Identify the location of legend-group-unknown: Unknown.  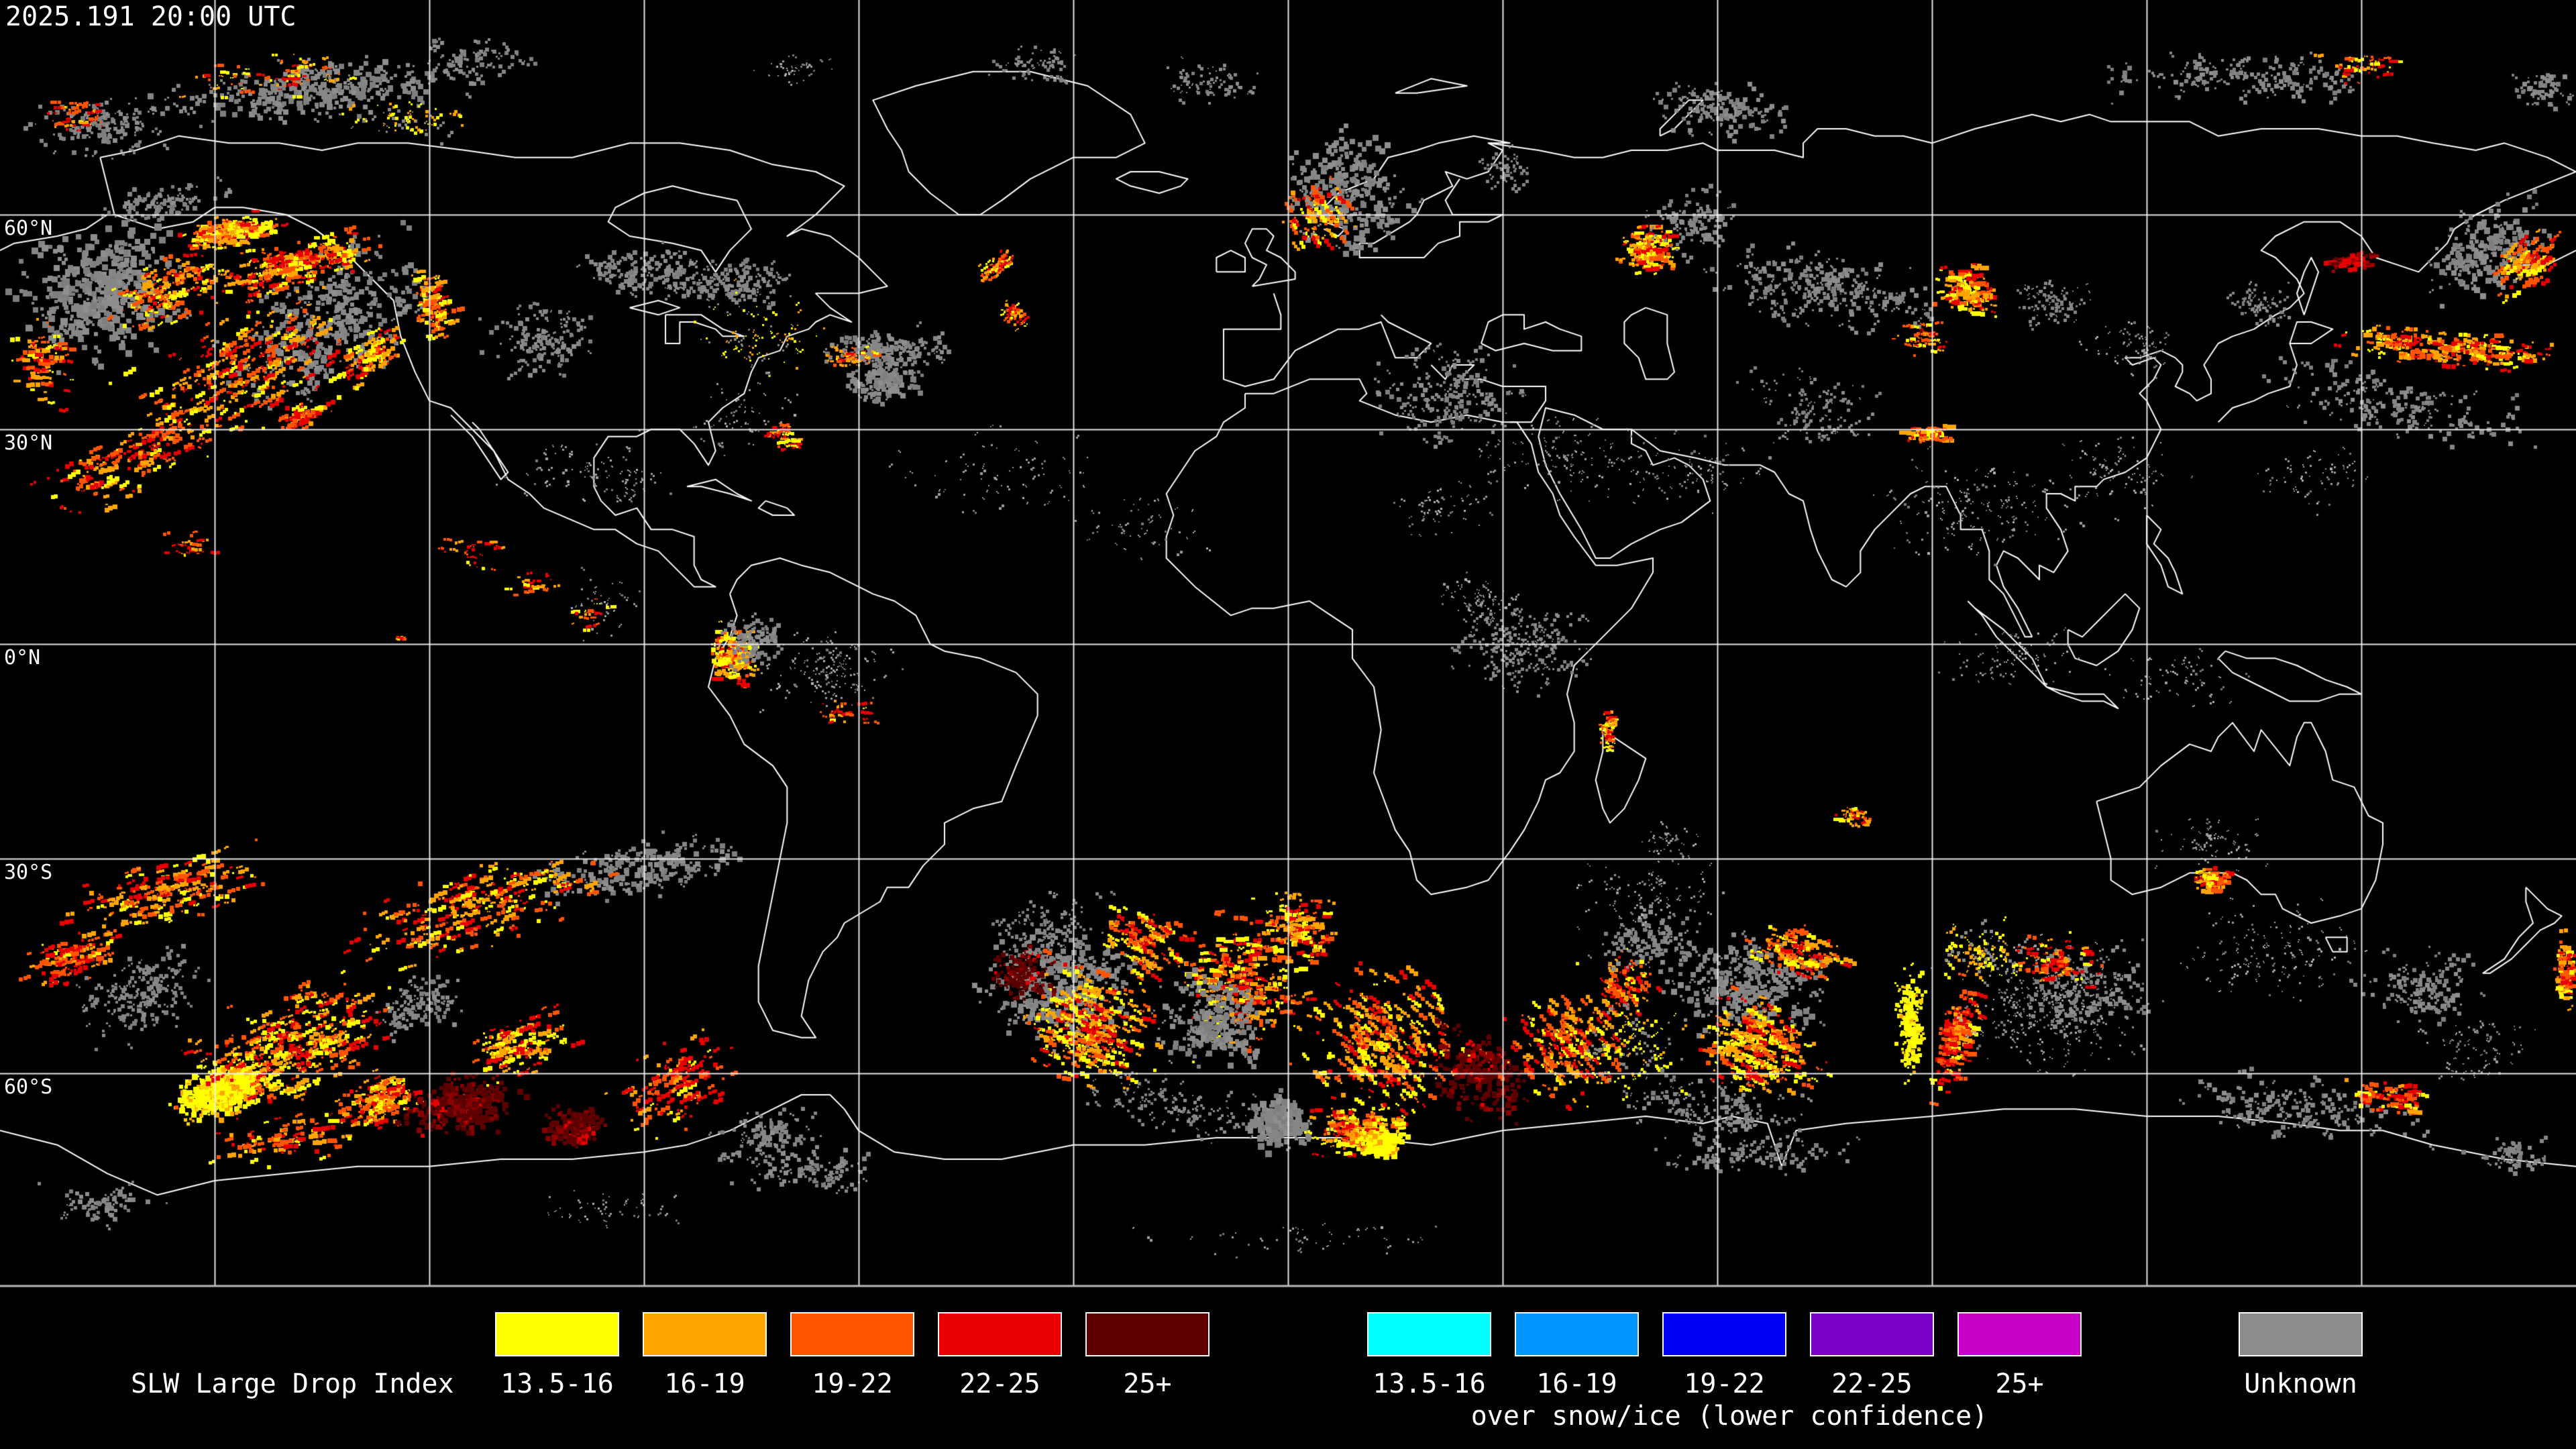
(2301, 1355).